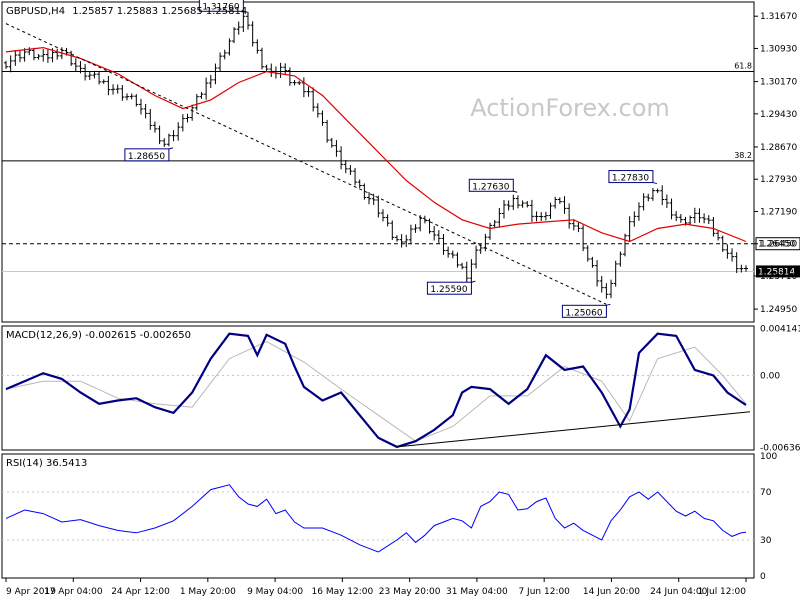 This screenshot has width=800, height=600. I want to click on rsi-line, so click(376, 518).